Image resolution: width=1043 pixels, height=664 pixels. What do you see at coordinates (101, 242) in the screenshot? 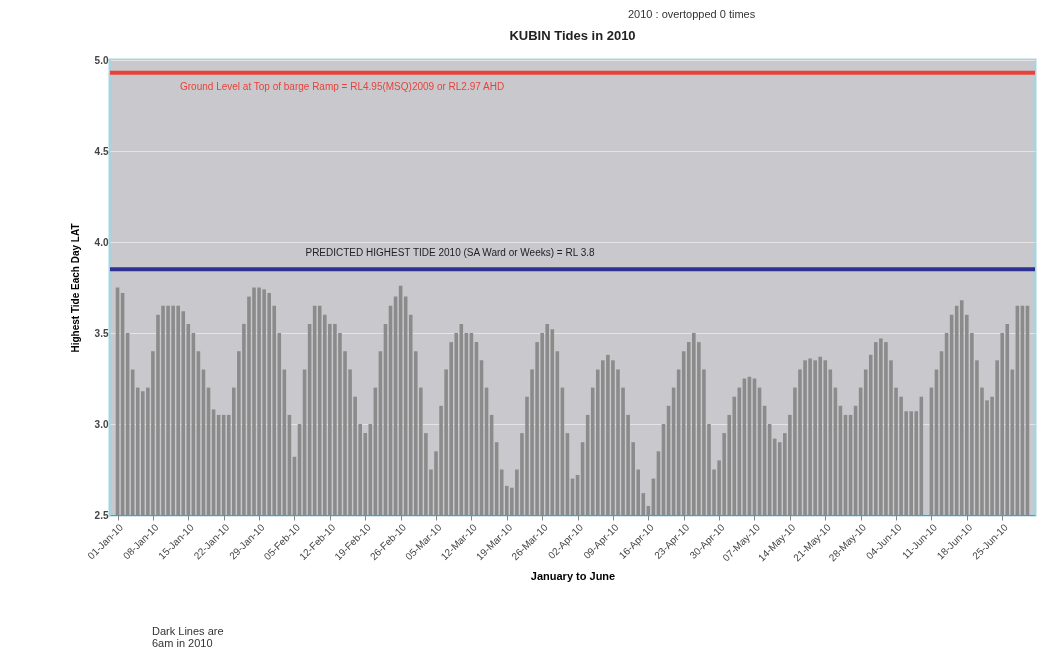
I see `y-tick-label: 4.0` at bounding box center [101, 242].